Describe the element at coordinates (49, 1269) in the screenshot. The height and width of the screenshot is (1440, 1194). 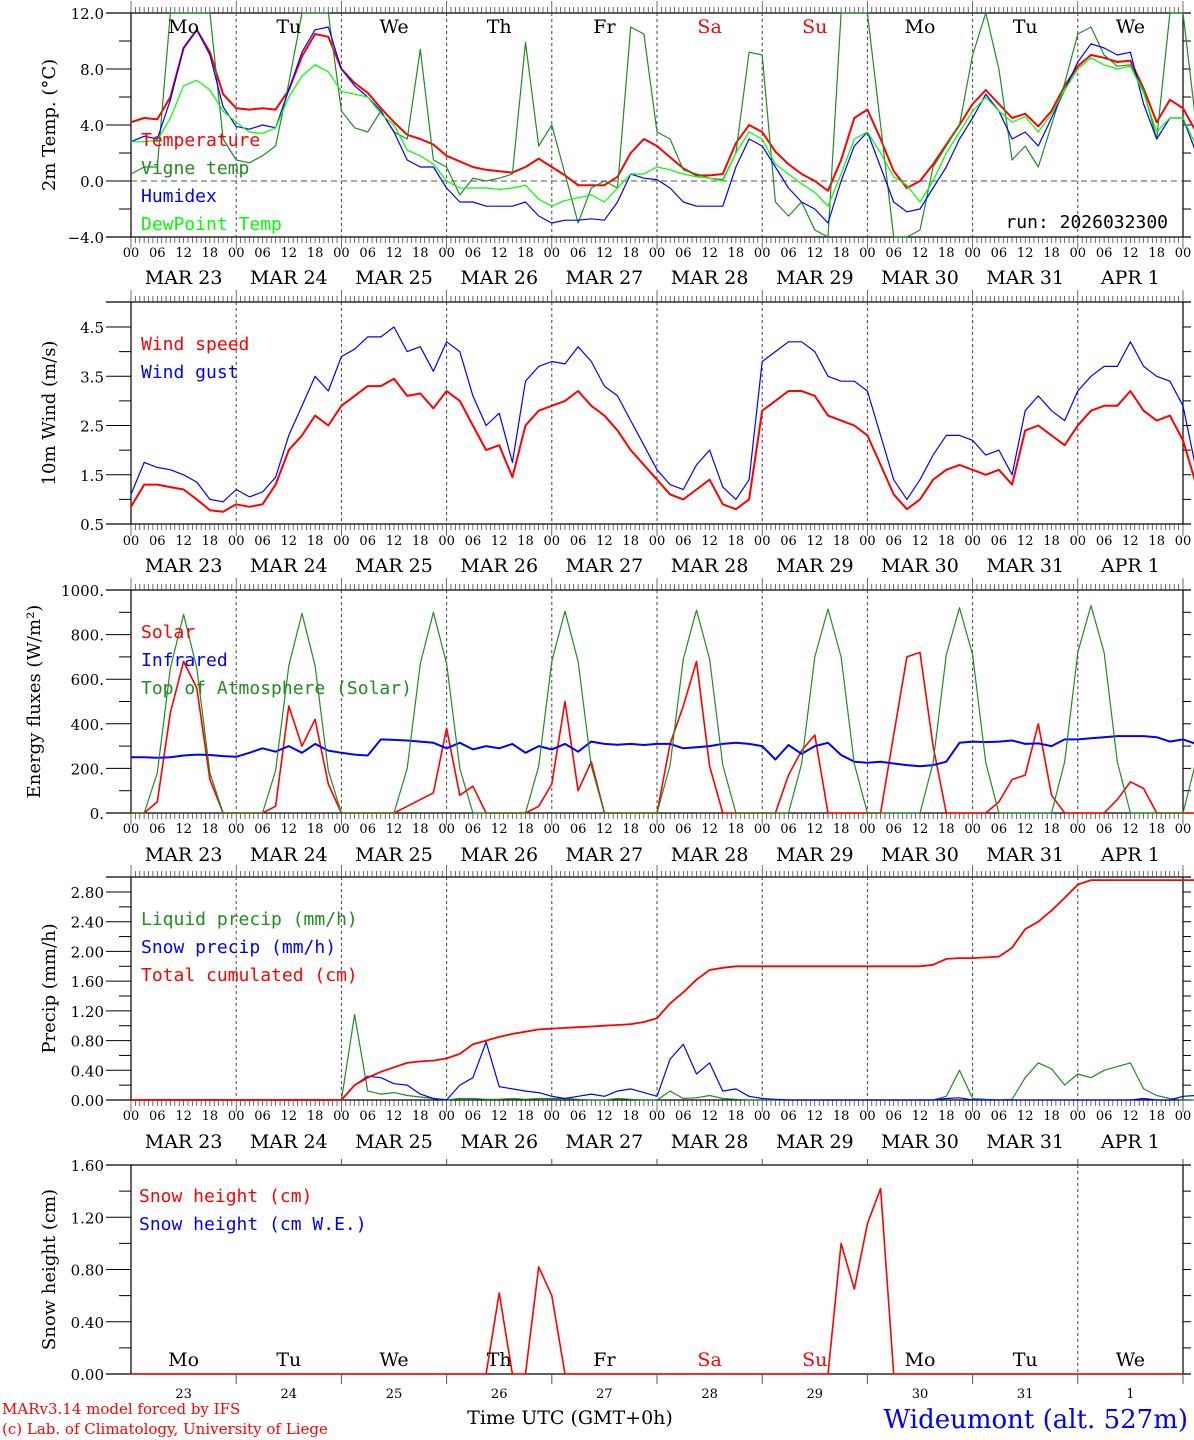
I see `y-axis-title: Snow height (cm)` at that location.